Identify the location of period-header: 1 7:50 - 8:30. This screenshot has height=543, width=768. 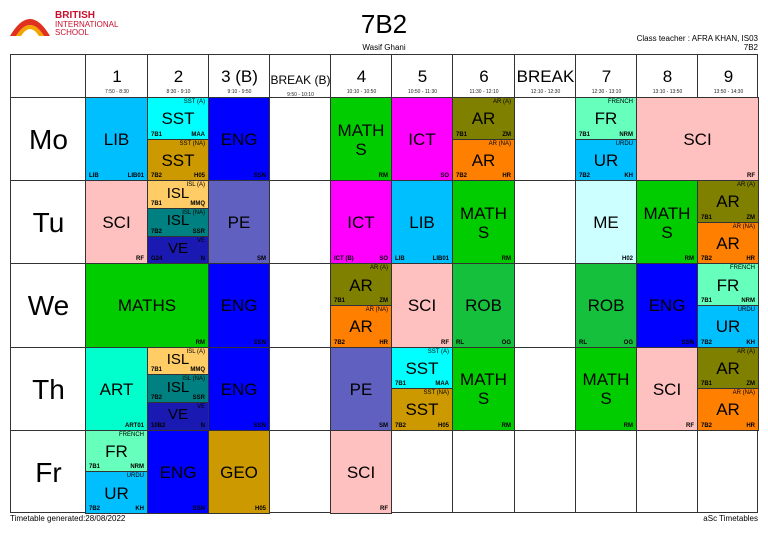
(117, 76).